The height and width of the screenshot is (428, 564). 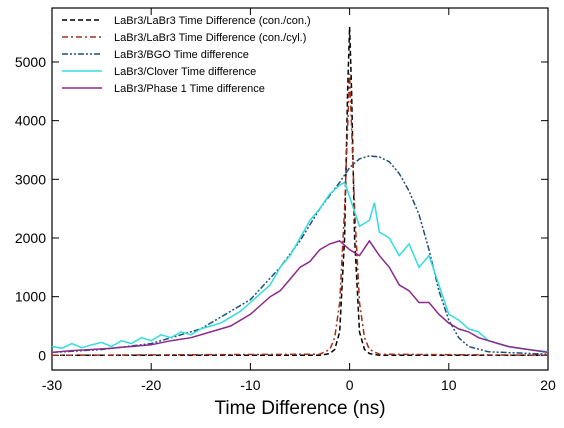 I want to click on x-tick-label: -20, so click(x=151, y=385).